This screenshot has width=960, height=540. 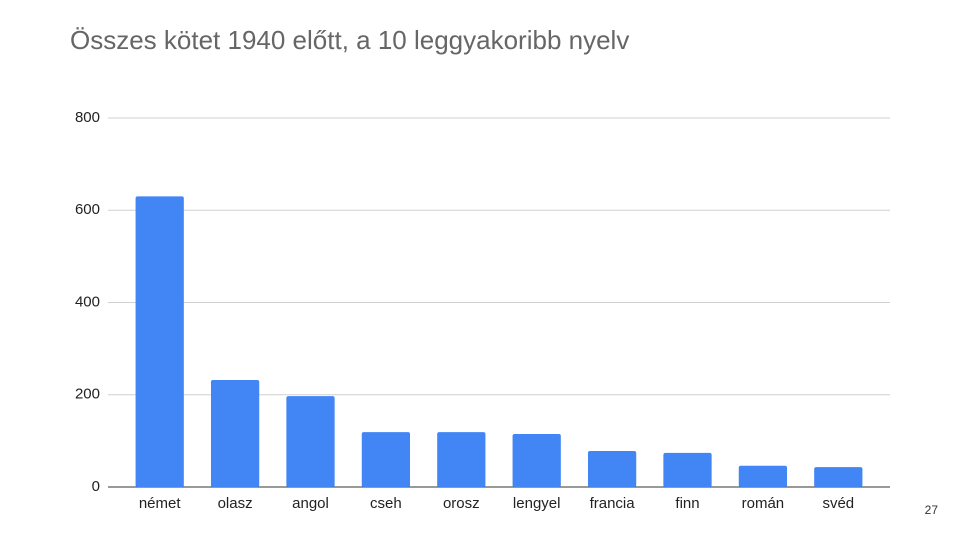 I want to click on y-tick-label: 800, so click(x=87, y=117).